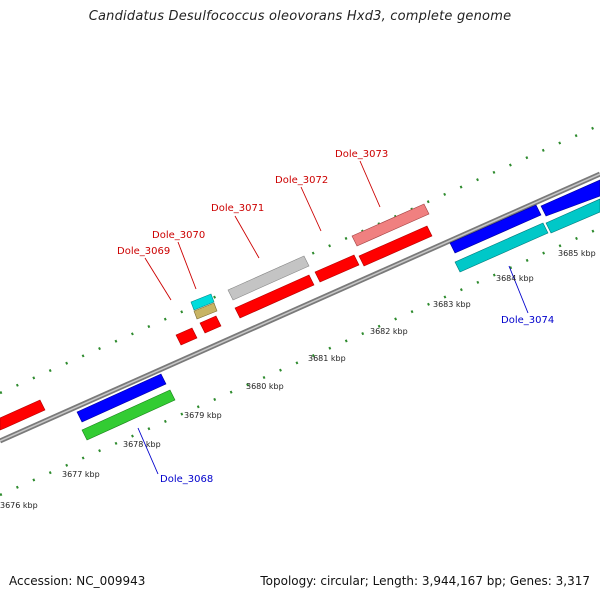 This screenshot has width=600, height=600. What do you see at coordinates (210, 324) in the screenshot?
I see `gene-red-small-b` at bounding box center [210, 324].